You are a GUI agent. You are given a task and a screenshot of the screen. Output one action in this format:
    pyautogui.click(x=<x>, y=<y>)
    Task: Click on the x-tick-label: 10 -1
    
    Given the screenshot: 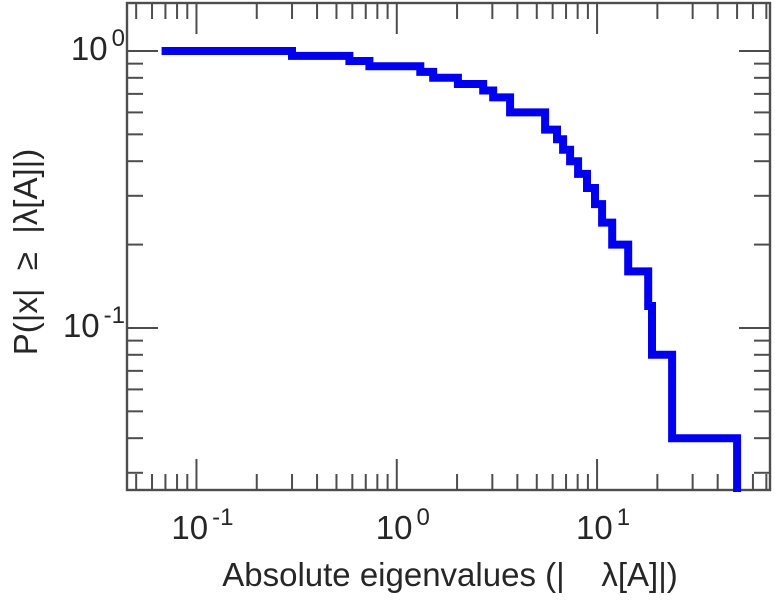 What is the action you would take?
    pyautogui.click(x=202, y=527)
    